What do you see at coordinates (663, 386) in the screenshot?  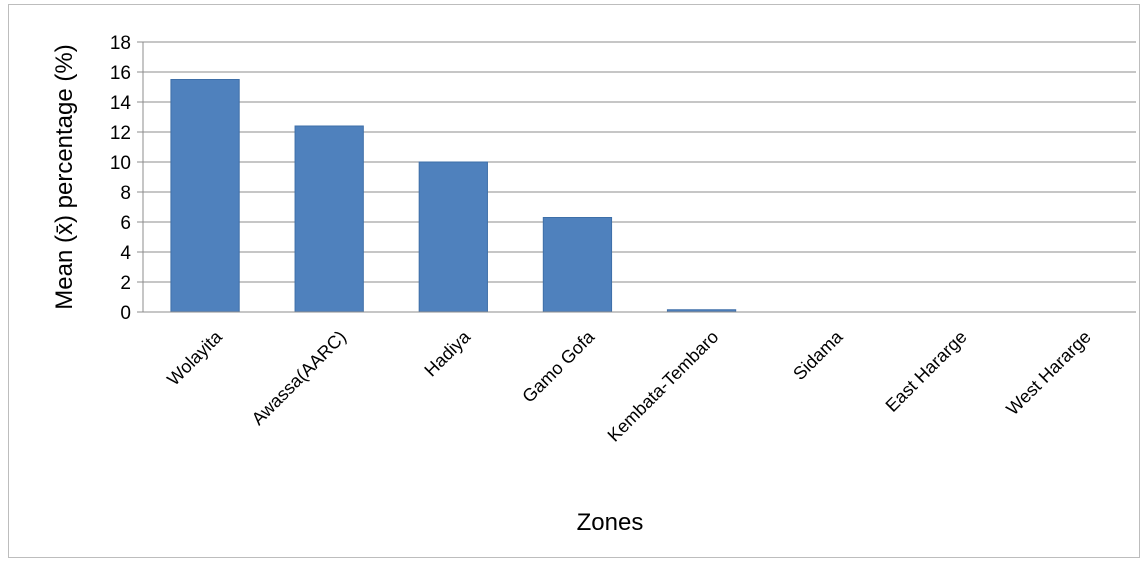 I see `x-tick-label: Kembata-Tembaro` at bounding box center [663, 386].